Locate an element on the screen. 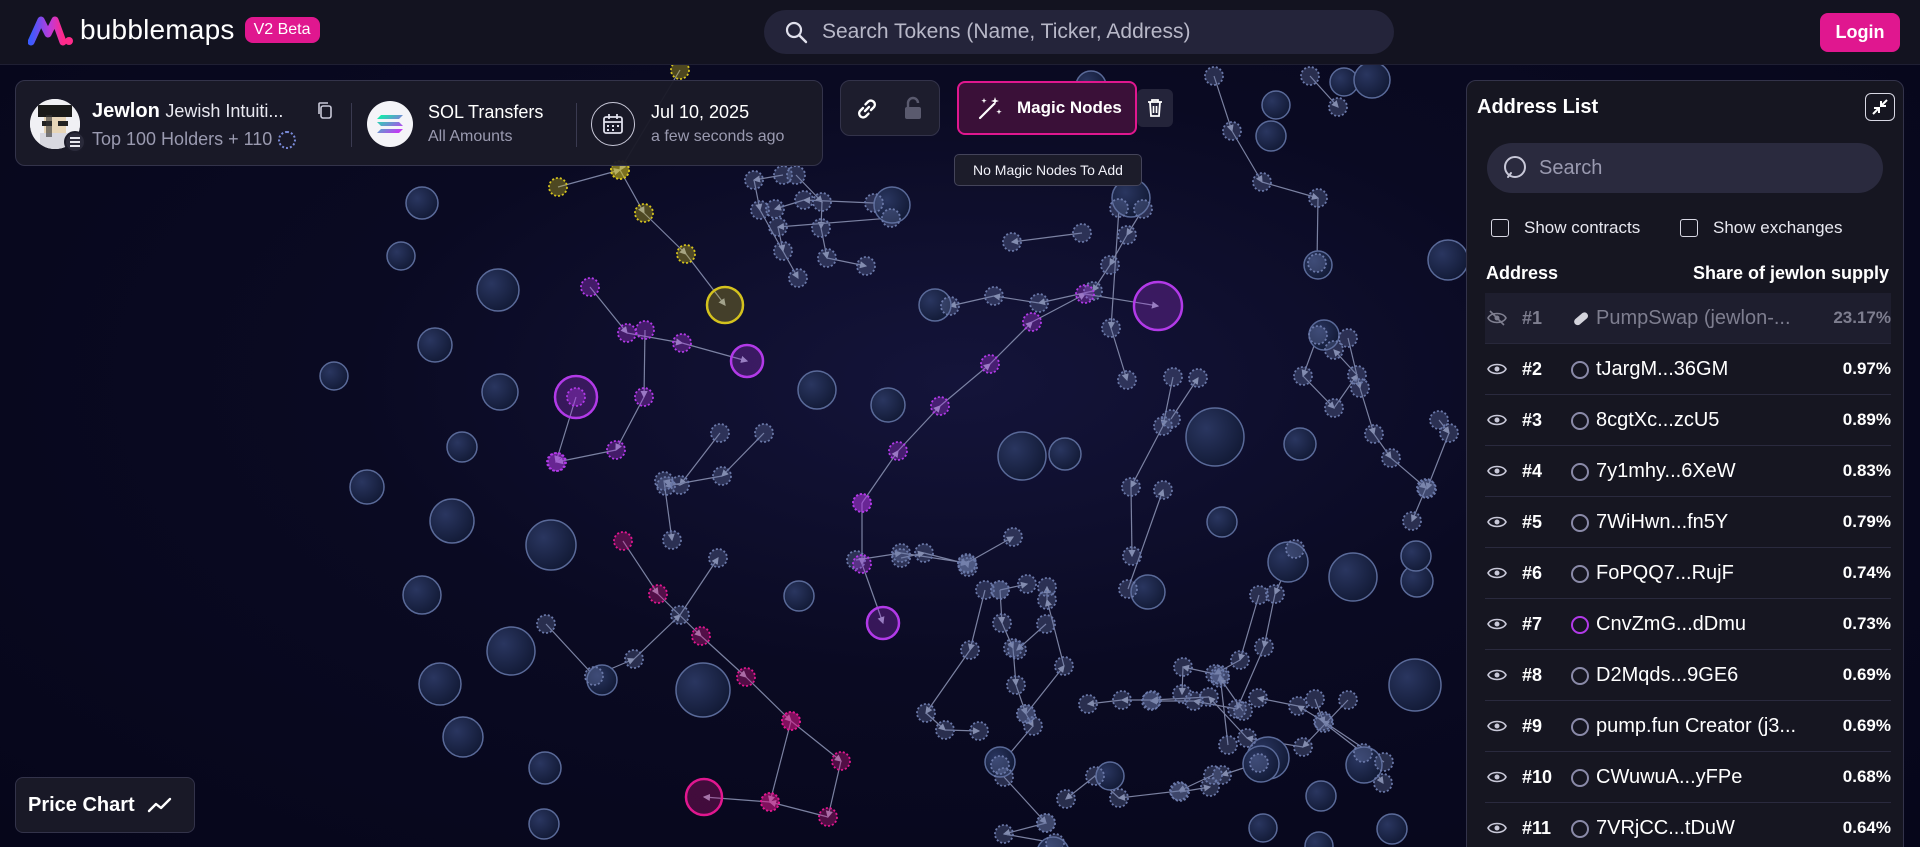 The width and height of the screenshot is (1920, 847). logo: bubblemaps V2 Beta is located at coordinates (174, 30).